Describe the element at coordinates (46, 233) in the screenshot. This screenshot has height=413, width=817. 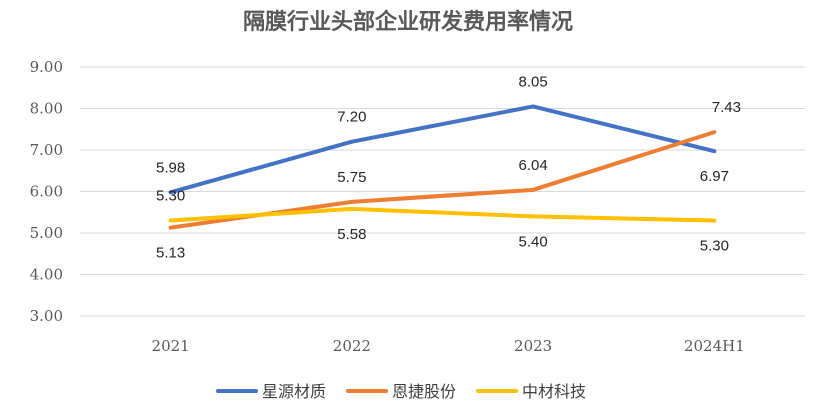
I see `y-tick-label: 5.00` at that location.